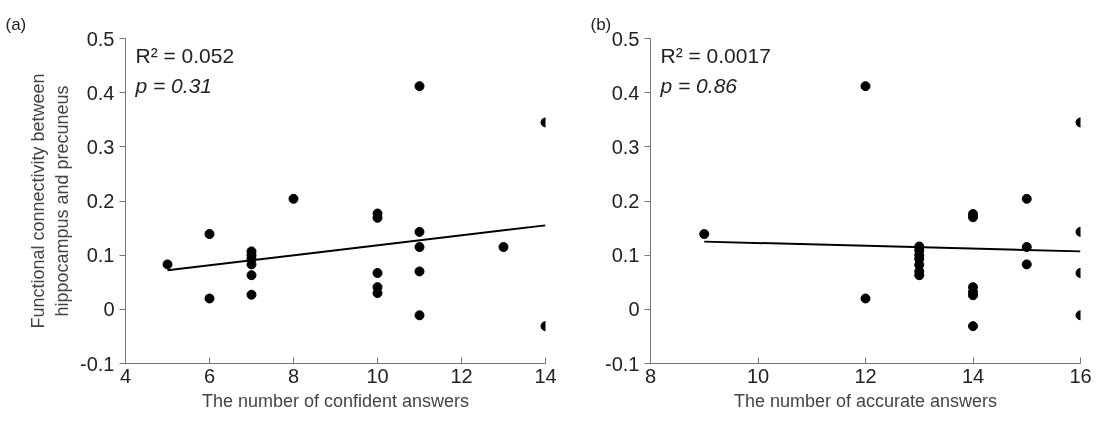 The width and height of the screenshot is (1115, 434). What do you see at coordinates (125, 375) in the screenshot?
I see `x-tick-label: 4` at bounding box center [125, 375].